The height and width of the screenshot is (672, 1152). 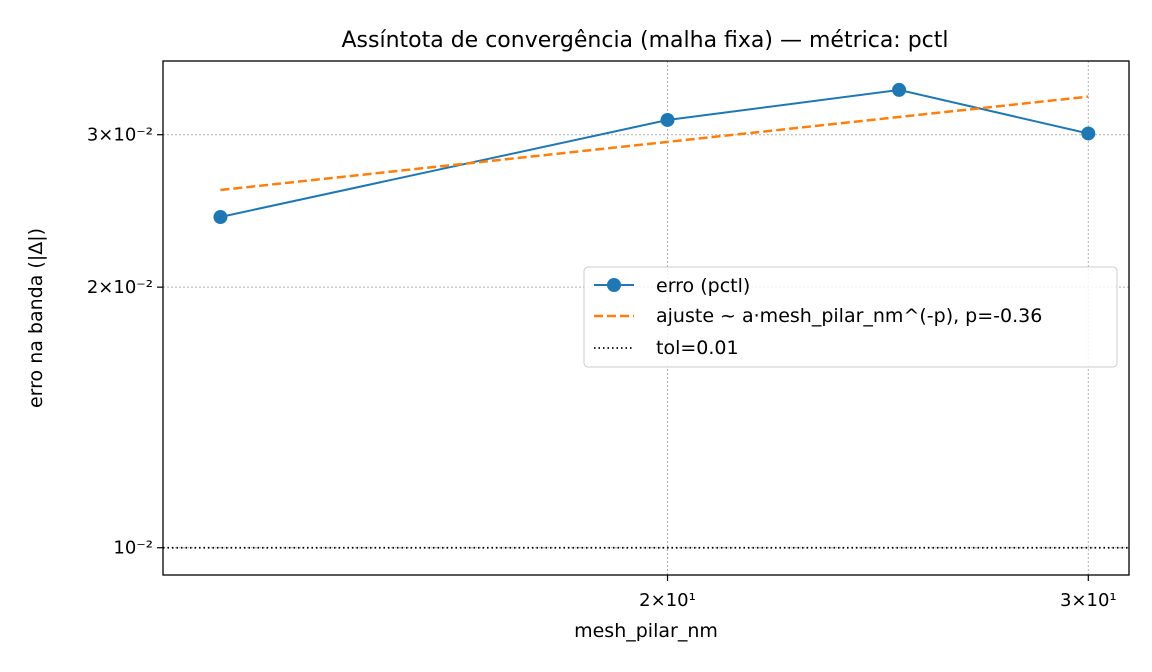 I want to click on legend-label-ajuste: ajuste ~ a·mesh_pilar_nm^(-p), p=-0.36, so click(x=849, y=316).